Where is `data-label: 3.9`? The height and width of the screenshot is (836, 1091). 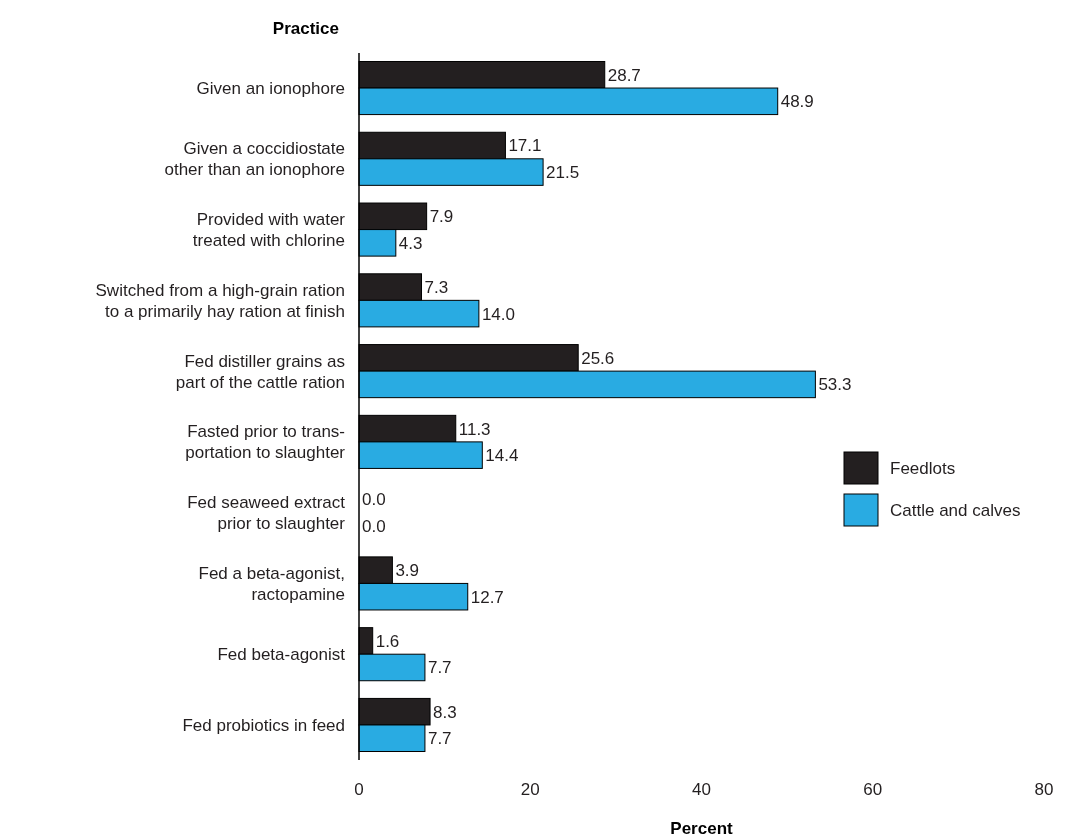 data-label: 3.9 is located at coordinates (407, 571).